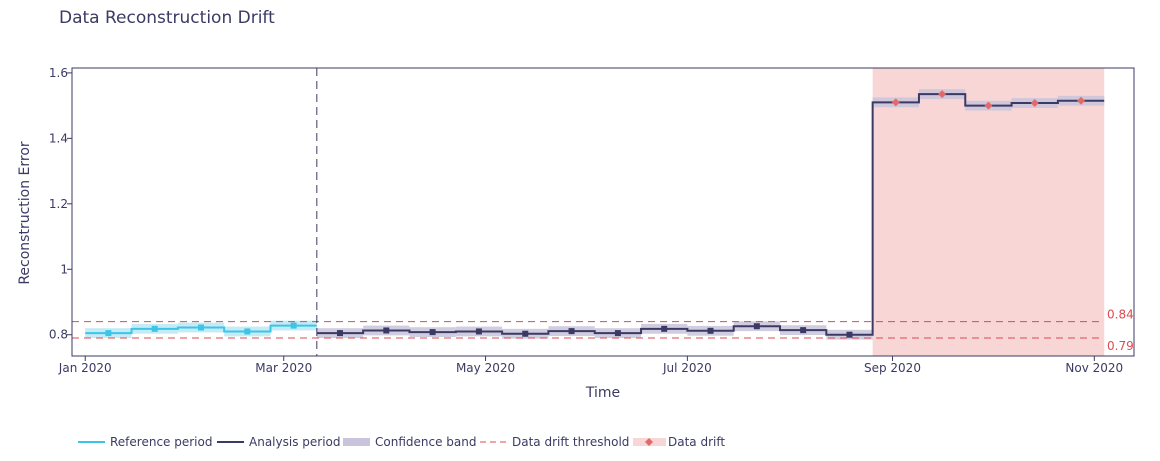  Describe the element at coordinates (1120, 315) in the screenshot. I see `threshold-label: 0.84` at that location.